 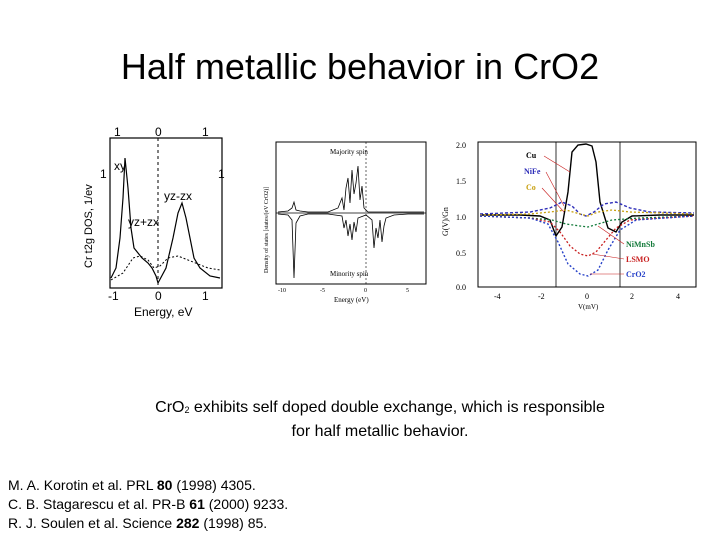 I want to click on x-tick: -10, so click(x=282, y=291).